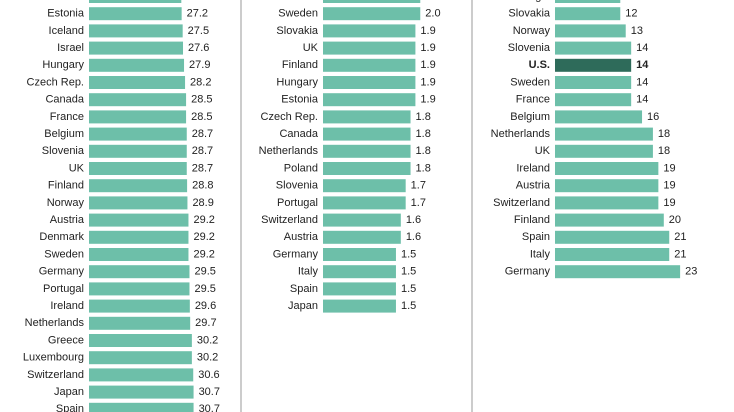  I want to click on category-label: Portugal, so click(63, 289).